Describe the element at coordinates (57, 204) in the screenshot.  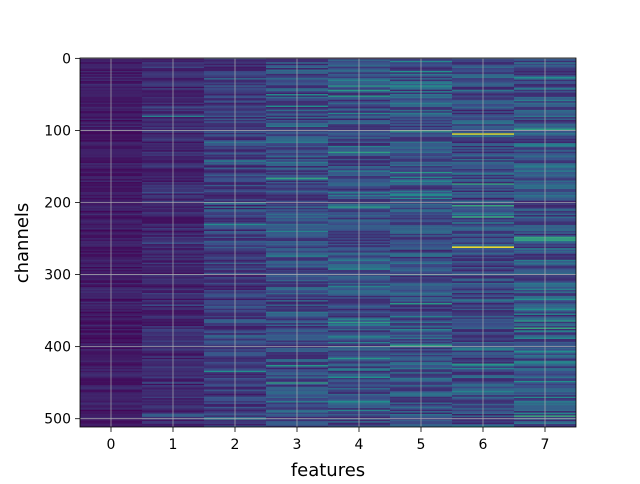
I see `y-tick-label: 200` at that location.